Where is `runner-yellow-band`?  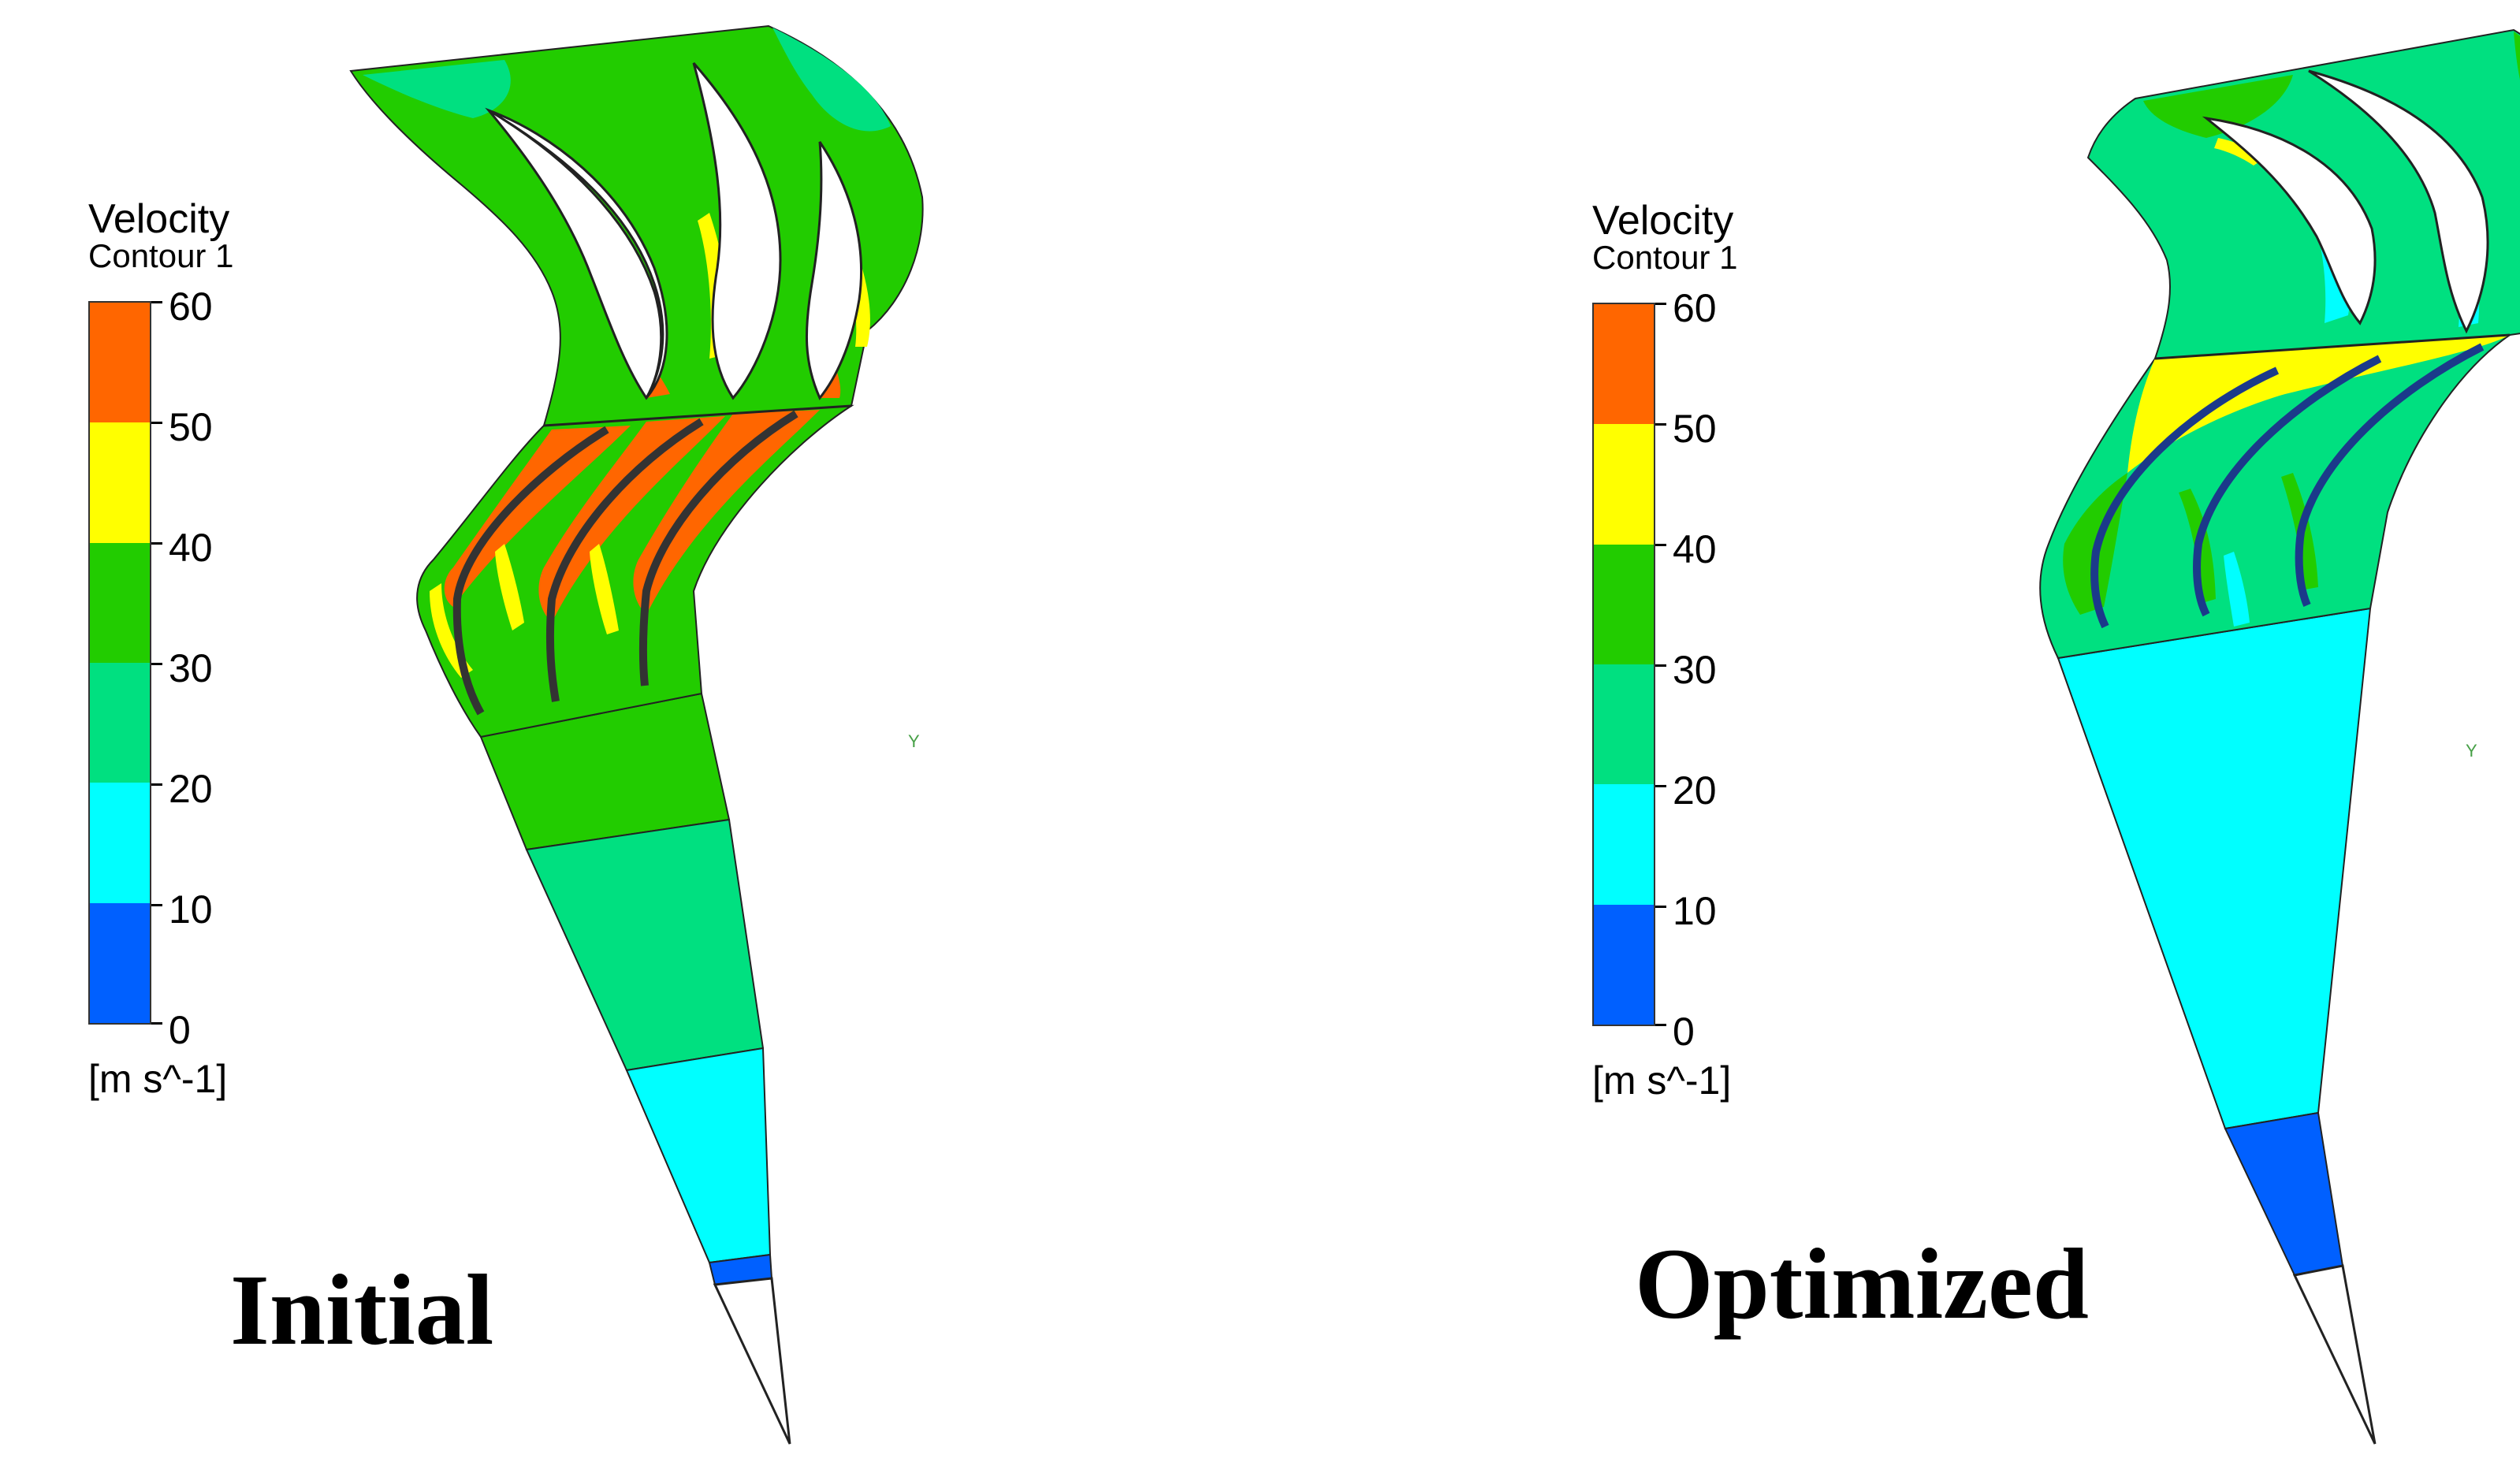 runner-yellow-band is located at coordinates (2318, 404).